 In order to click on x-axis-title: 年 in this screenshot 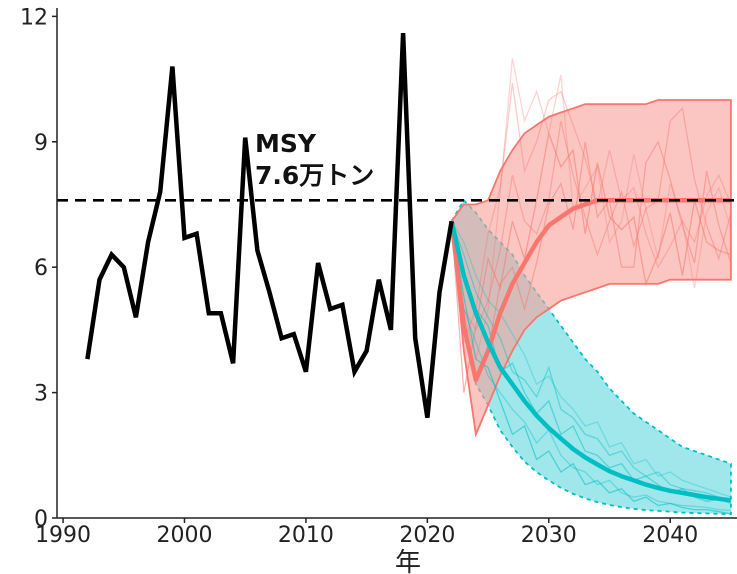, I will do `click(408, 561)`.